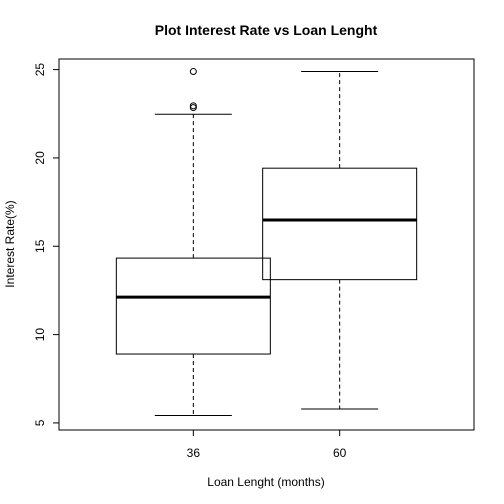 This screenshot has width=504, height=504. Describe the element at coordinates (40, 335) in the screenshot. I see `y-tick-label: 10` at that location.